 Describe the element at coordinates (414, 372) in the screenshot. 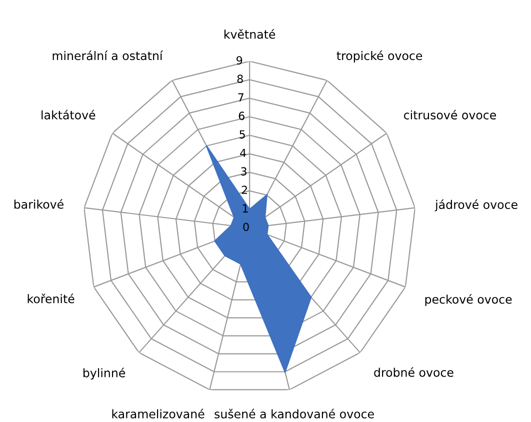

I see `spoke-label: drobné ovoce` at that location.